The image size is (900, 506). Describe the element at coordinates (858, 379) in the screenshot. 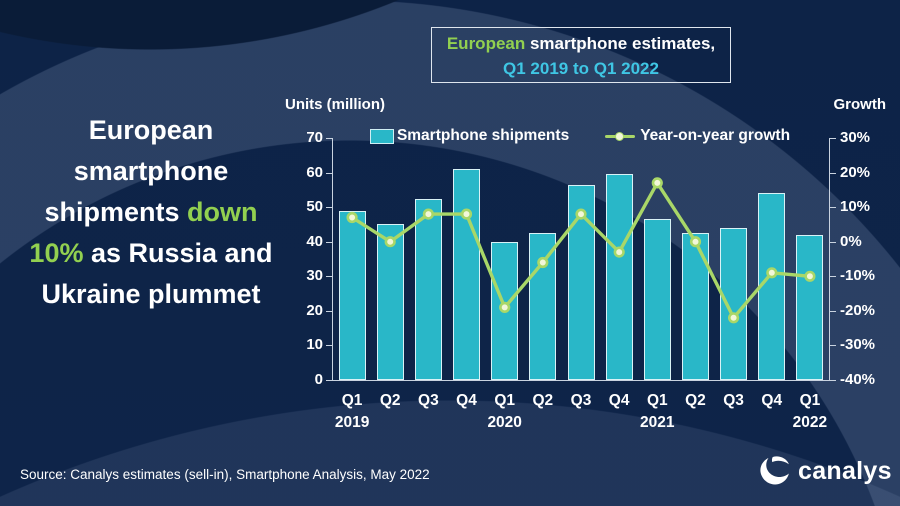

I see `y-tick-right--40: -40%` at that location.